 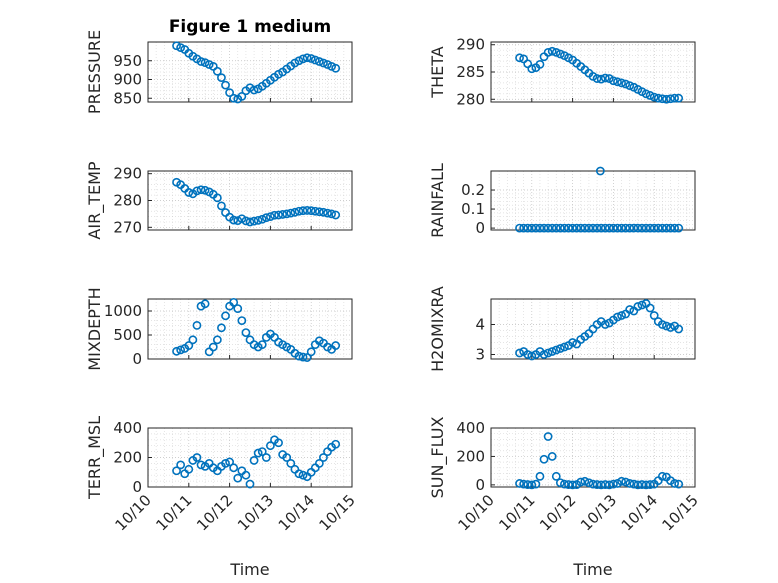 I want to click on x-tick-label: 10/10, so click(x=133, y=512).